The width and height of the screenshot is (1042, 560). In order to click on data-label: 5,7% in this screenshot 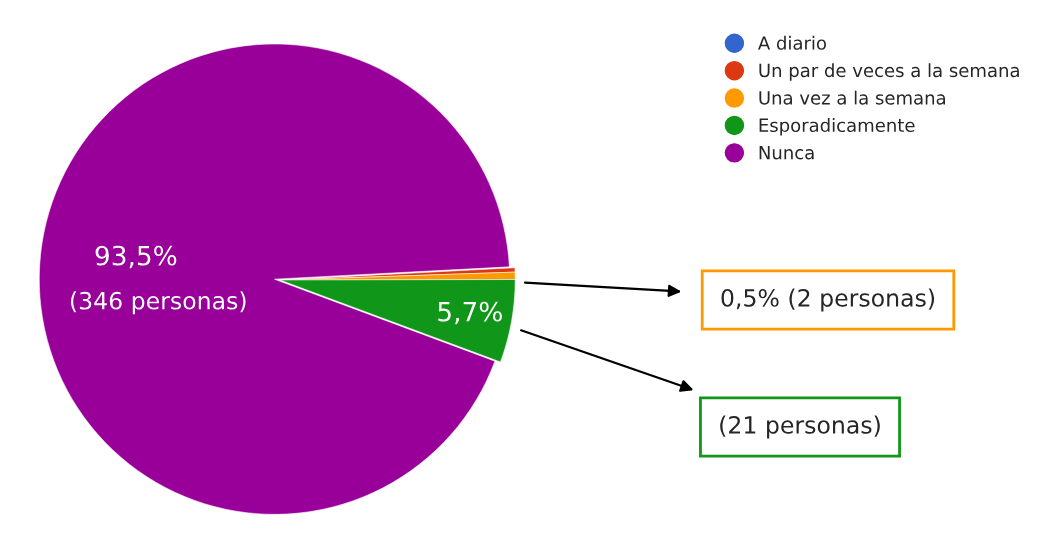, I will do `click(470, 313)`.